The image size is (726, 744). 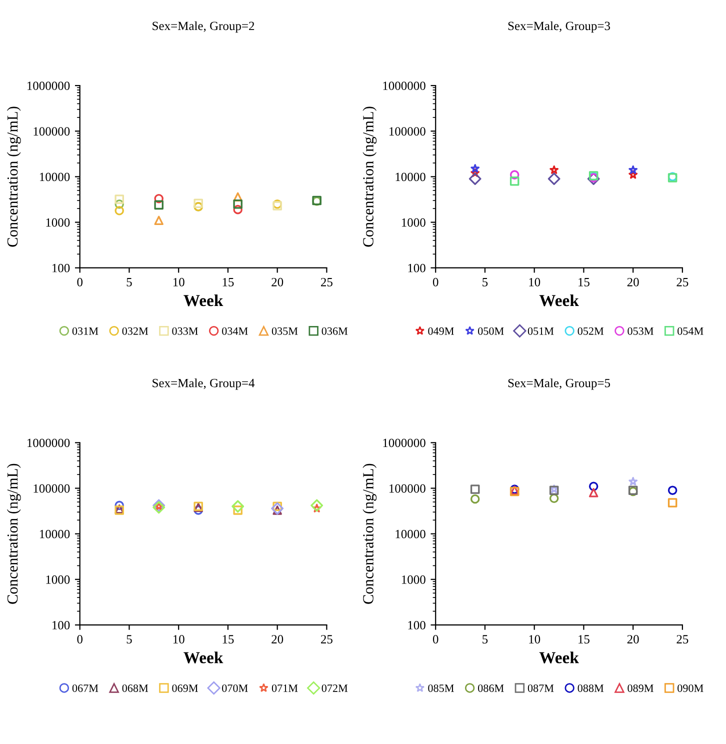 What do you see at coordinates (335, 688) in the screenshot?
I see `legend-label: 072M` at bounding box center [335, 688].